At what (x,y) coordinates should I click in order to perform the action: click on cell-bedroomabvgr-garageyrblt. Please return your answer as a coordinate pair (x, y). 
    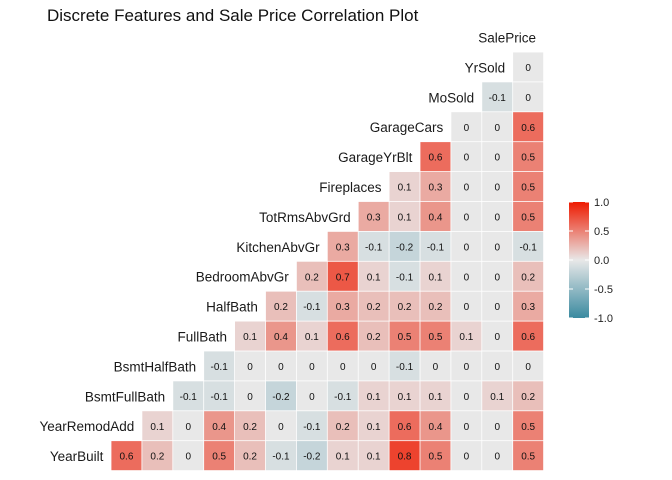
    Looking at the image, I should click on (404, 276).